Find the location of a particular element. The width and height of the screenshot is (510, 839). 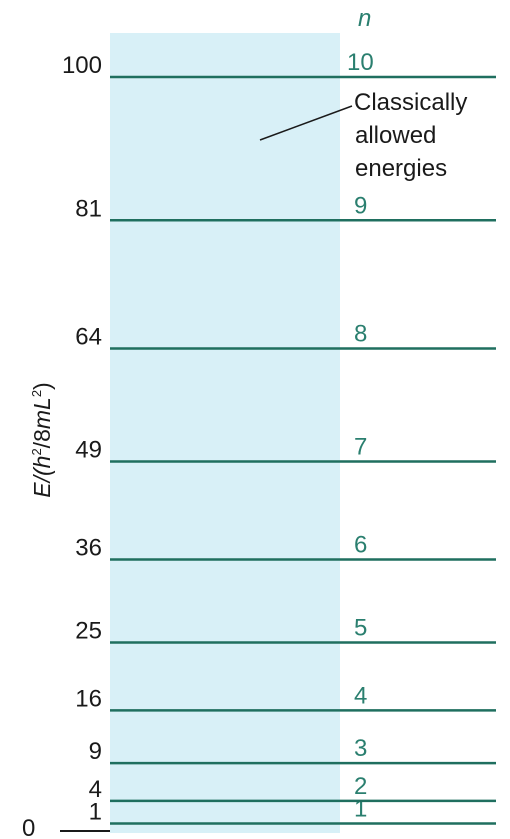

quantum-number-label-n9: 9 is located at coordinates (360, 205).